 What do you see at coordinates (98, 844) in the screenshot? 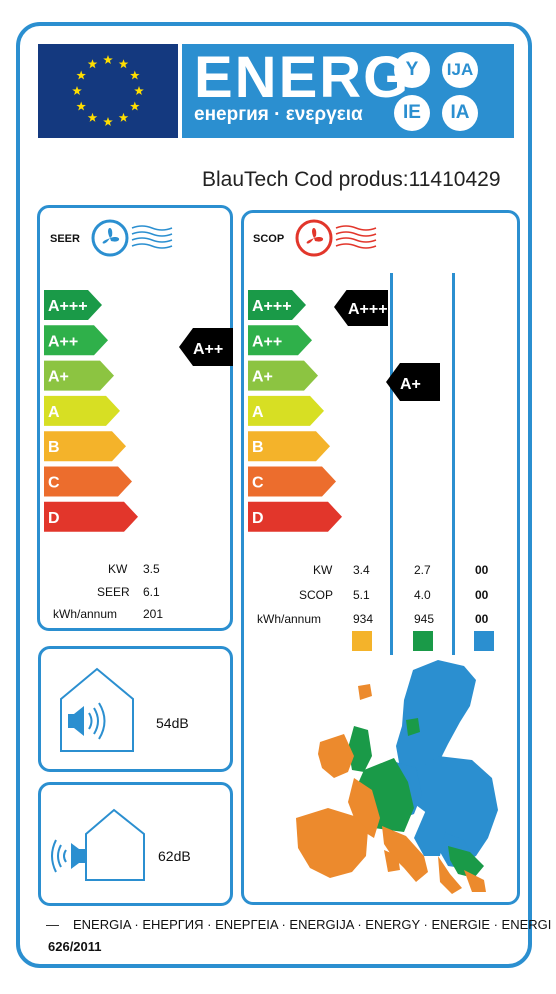
I see `outdoor-speaker-house-icon` at bounding box center [98, 844].